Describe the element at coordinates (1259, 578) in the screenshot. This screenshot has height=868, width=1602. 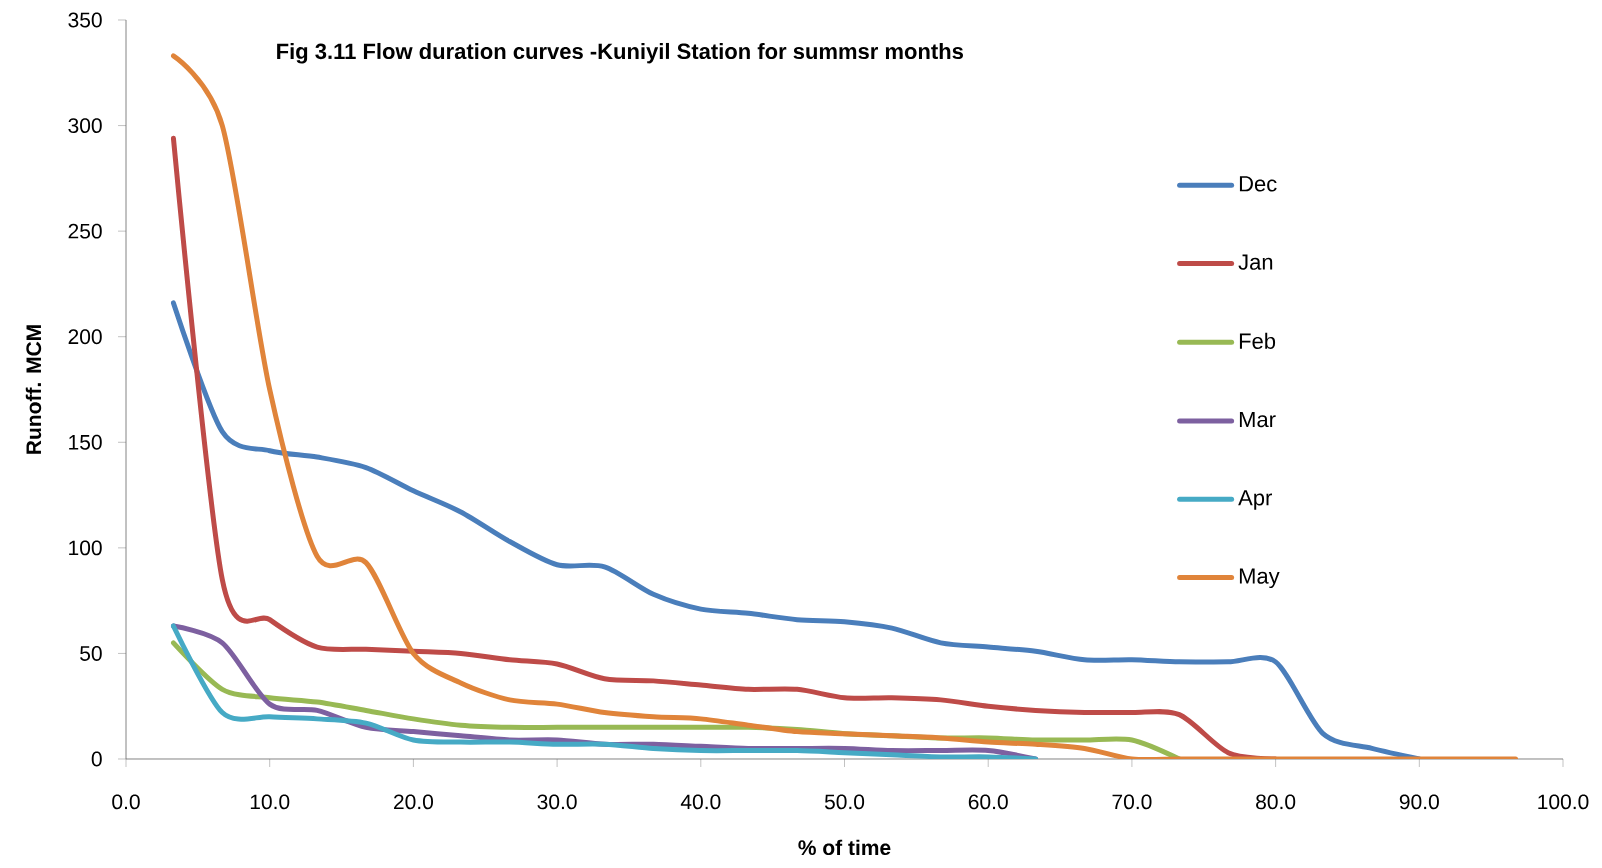
I see `legend-label: May` at that location.